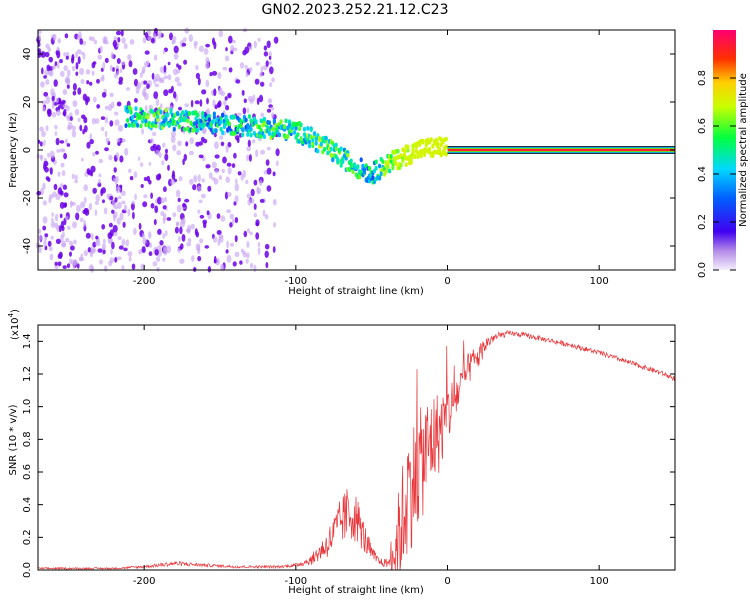 The width and height of the screenshot is (750, 600). What do you see at coordinates (27, 150) in the screenshot?
I see `spectrogram-y-tick-label: 0` at bounding box center [27, 150].